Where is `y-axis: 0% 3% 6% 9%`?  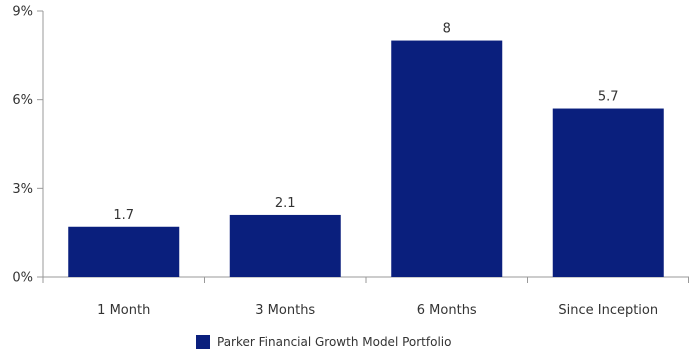
y-axis: 0% 3% 6% 9% is located at coordinates (28, 145).